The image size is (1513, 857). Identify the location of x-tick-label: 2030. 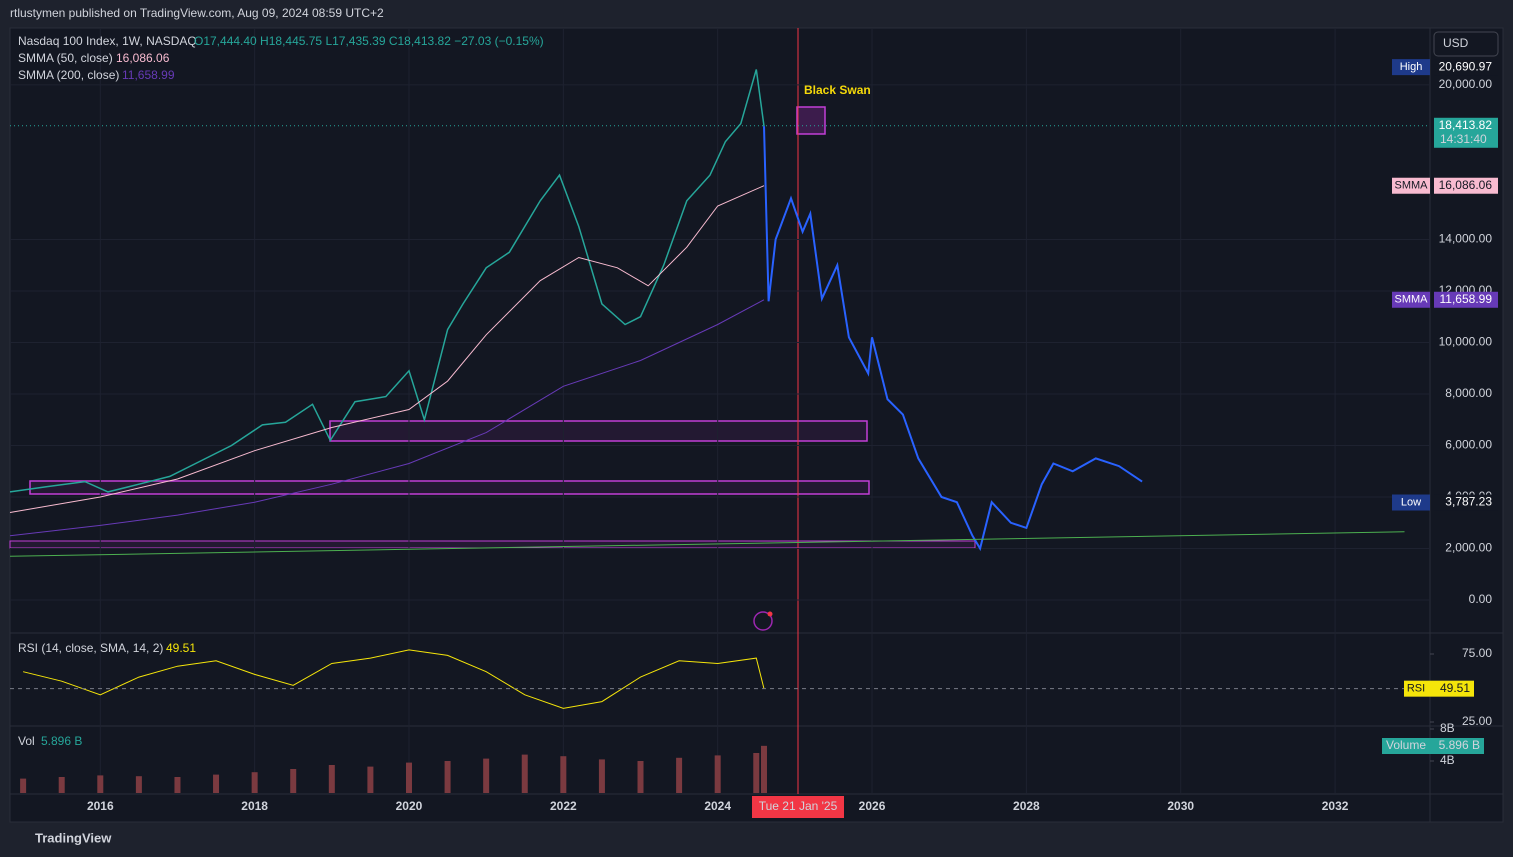
(1180, 806).